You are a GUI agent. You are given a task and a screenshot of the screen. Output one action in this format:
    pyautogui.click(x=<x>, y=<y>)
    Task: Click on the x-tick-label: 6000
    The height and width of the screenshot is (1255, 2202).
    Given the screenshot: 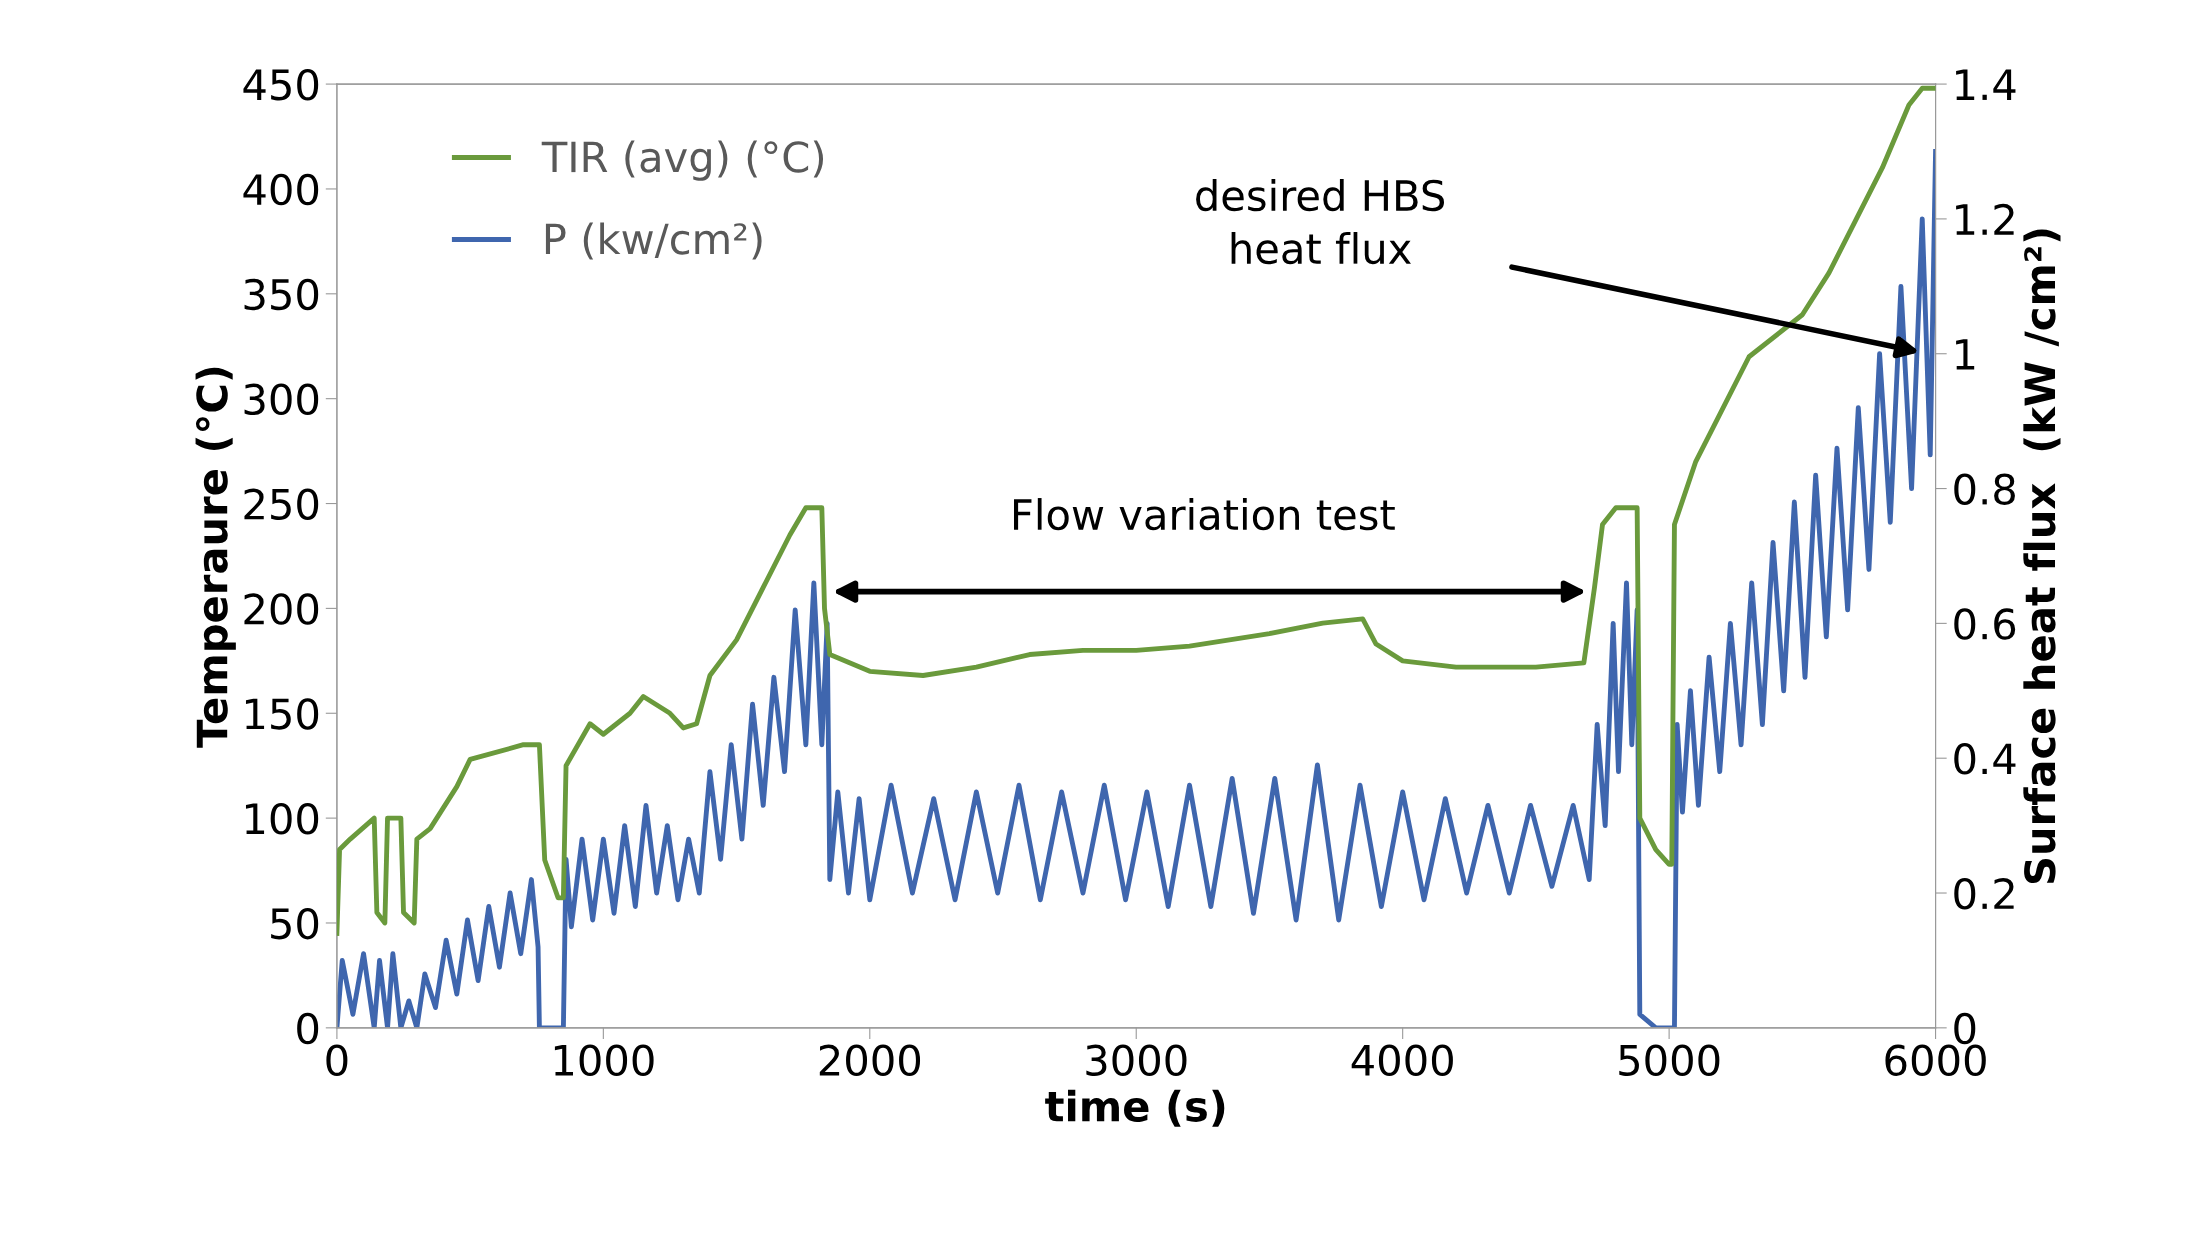 What is the action you would take?
    pyautogui.click(x=1935, y=1060)
    